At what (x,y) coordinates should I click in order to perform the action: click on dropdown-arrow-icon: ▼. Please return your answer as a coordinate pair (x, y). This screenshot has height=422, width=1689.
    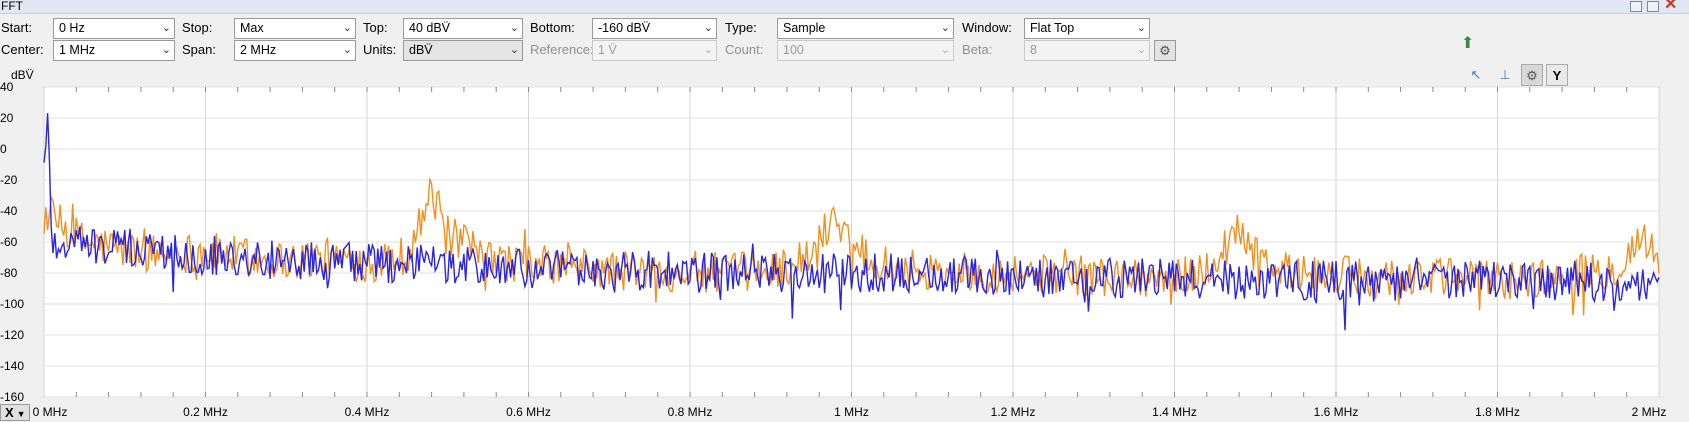
    Looking at the image, I should click on (21, 414).